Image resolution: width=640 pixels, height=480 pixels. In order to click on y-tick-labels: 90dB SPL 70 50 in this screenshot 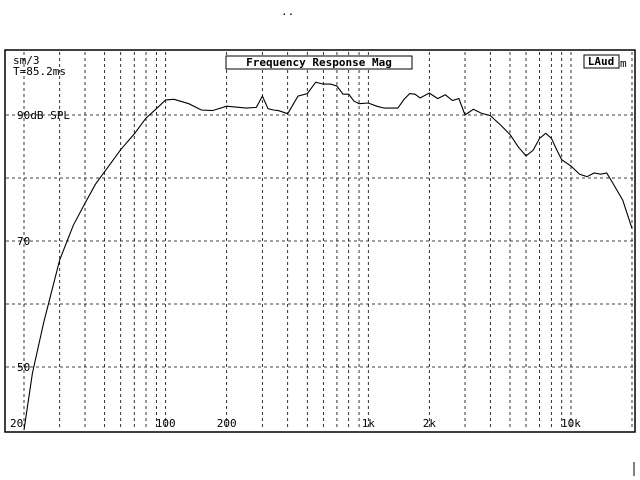, I will do `click(43, 241)`.